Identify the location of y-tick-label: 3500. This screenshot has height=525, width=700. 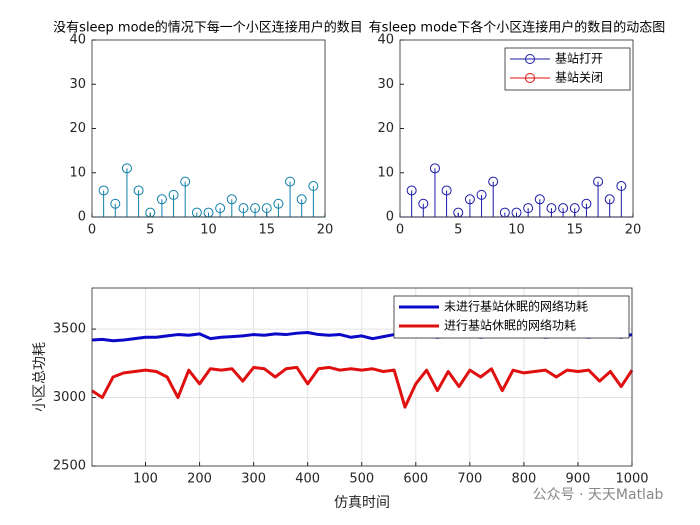
(69, 329).